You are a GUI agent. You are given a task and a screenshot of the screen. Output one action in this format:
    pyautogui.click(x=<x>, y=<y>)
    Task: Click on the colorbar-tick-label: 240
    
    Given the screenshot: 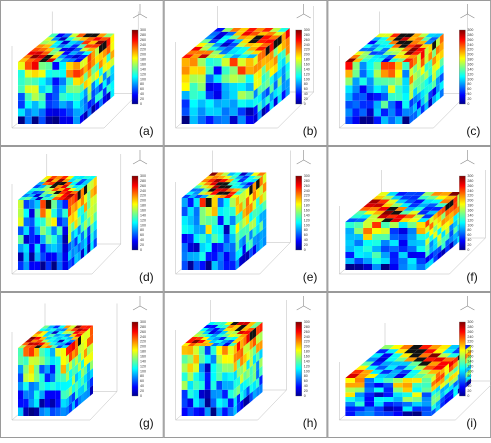 What is the action you would take?
    pyautogui.click(x=470, y=191)
    